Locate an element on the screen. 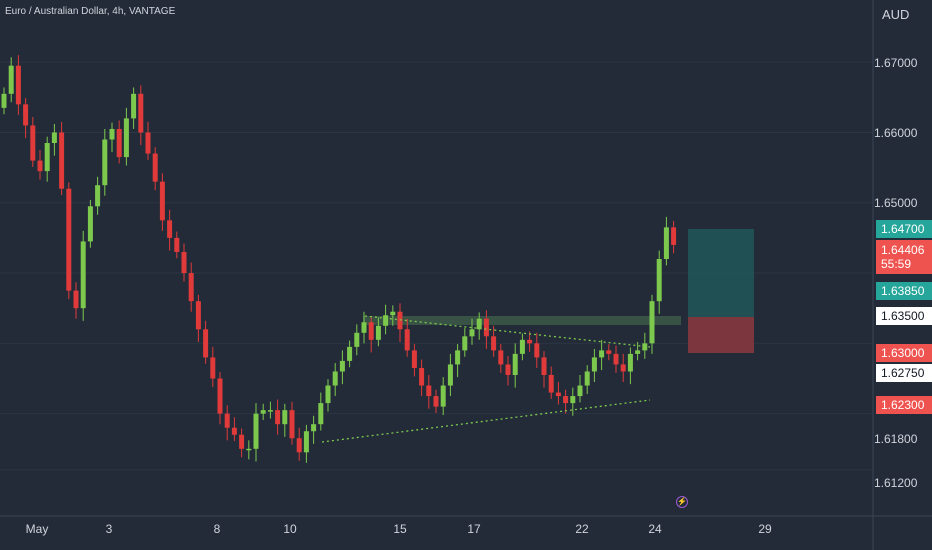 The image size is (932, 550). date-label: 3 is located at coordinates (109, 529).